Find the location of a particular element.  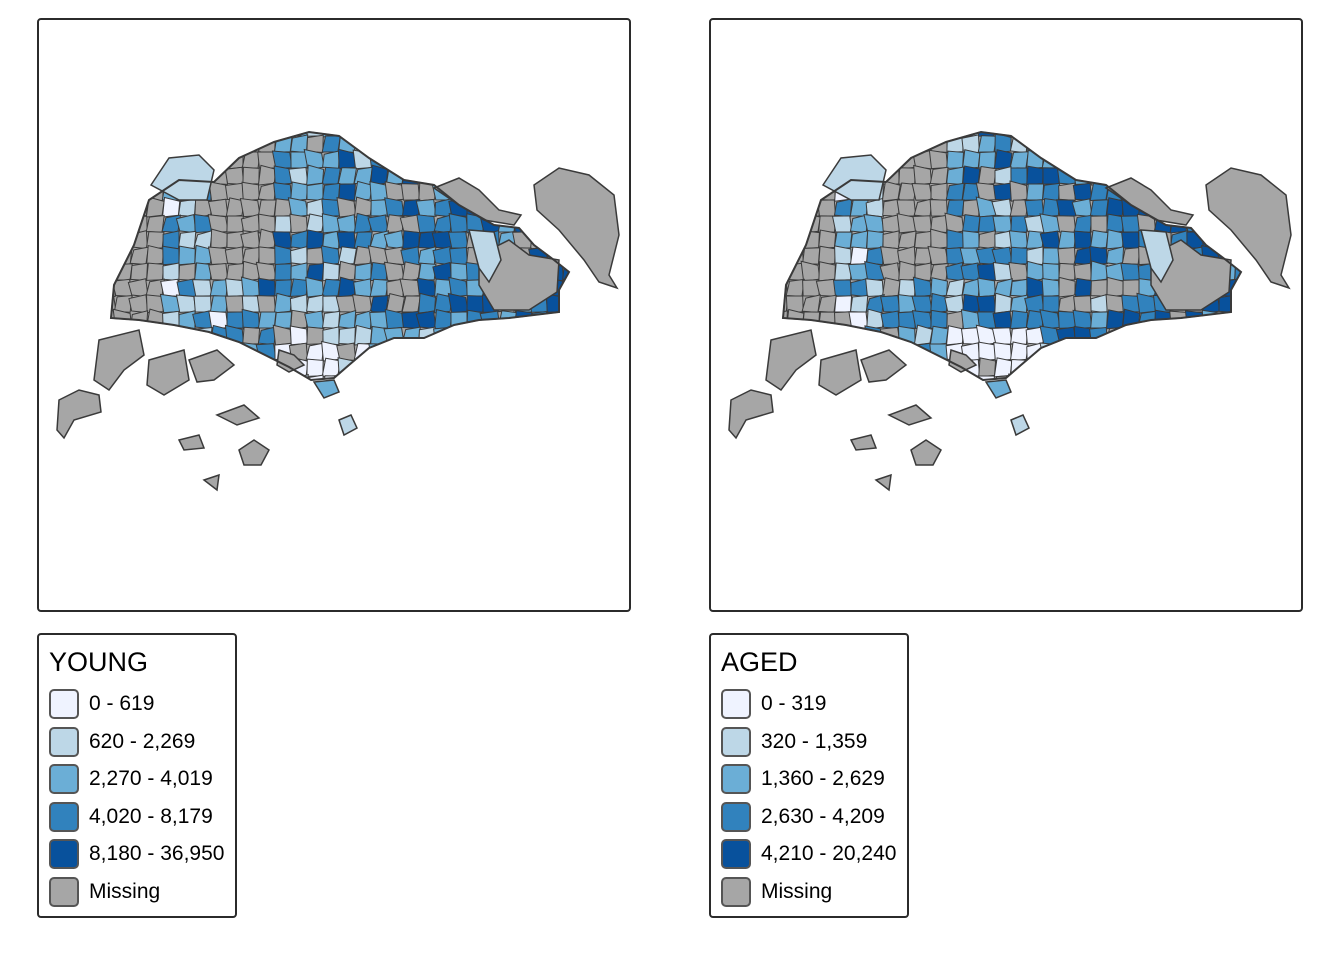

legend-label: 4,020 - 8,179 is located at coordinates (151, 816).